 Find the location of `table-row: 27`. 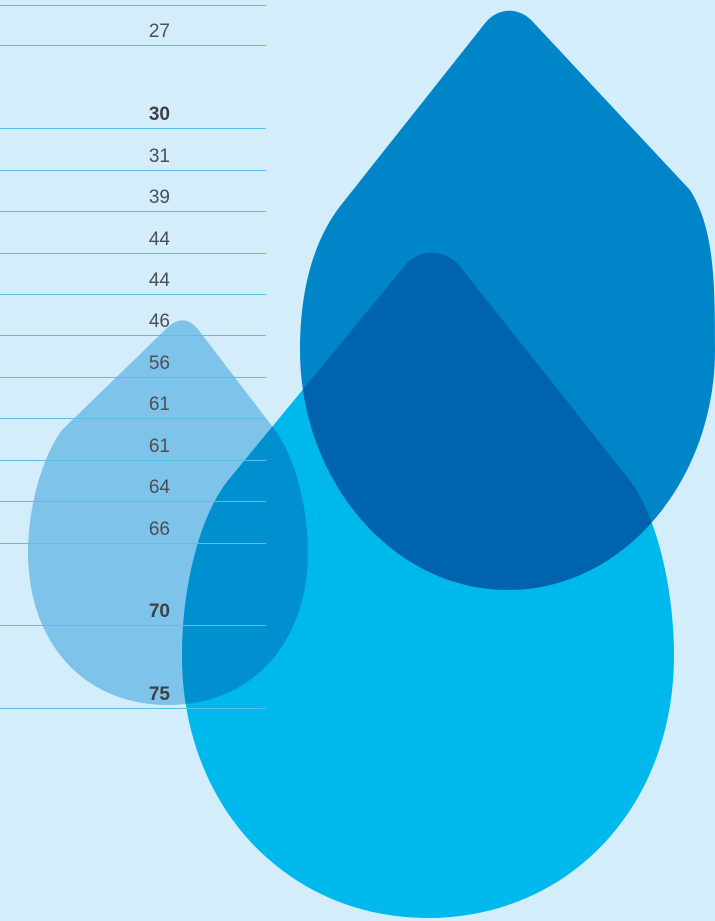

table-row: 27 is located at coordinates (133, 26).